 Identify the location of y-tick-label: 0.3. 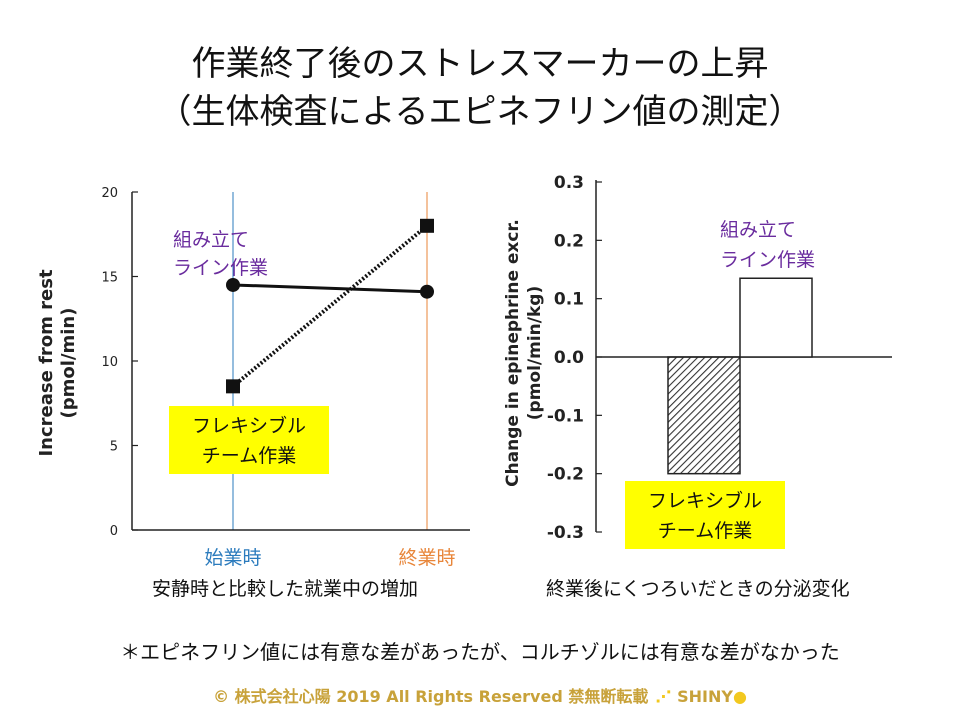
(569, 183).